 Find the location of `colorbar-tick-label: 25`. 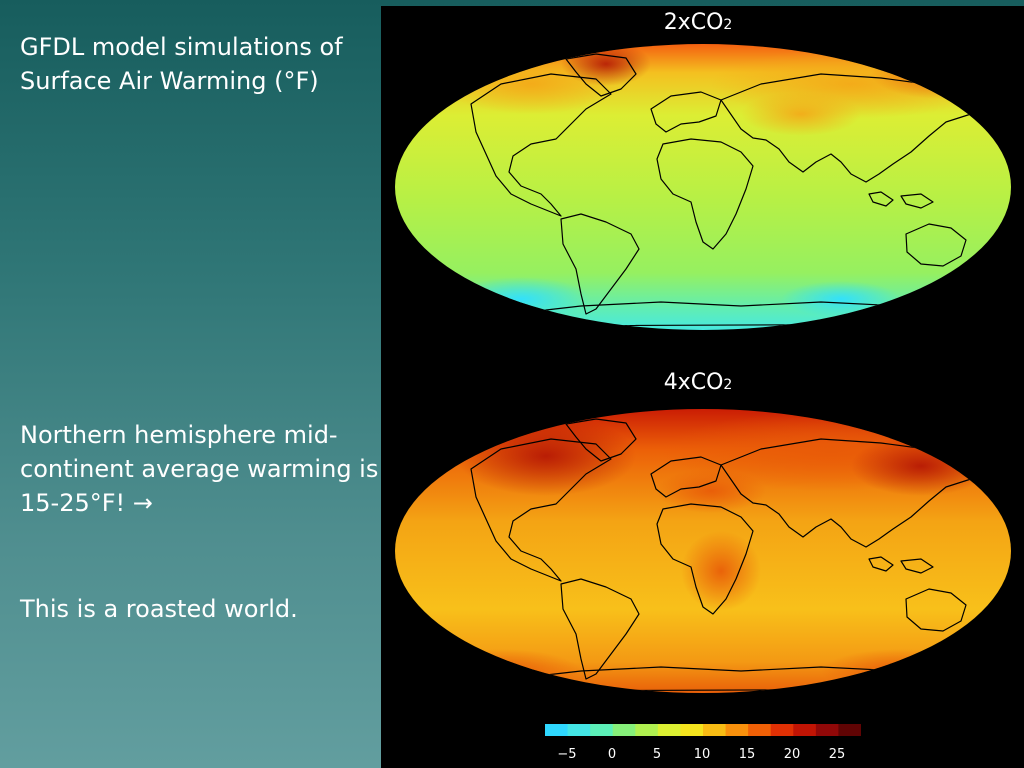

colorbar-tick-label: 25 is located at coordinates (837, 754).